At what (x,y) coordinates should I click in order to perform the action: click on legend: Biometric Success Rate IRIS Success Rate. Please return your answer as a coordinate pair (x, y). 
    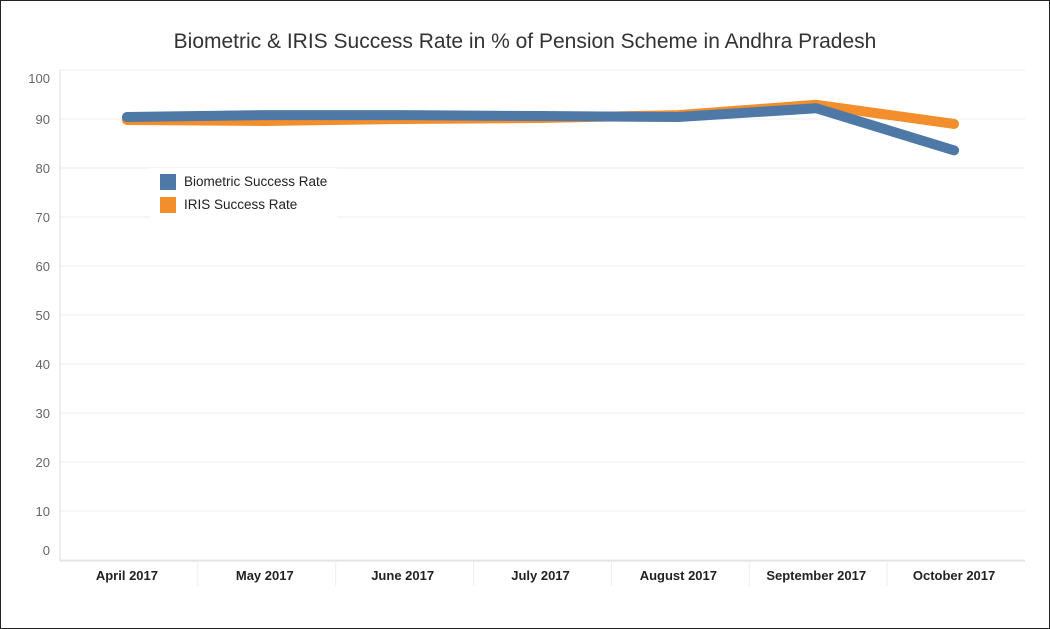
    Looking at the image, I should click on (244, 194).